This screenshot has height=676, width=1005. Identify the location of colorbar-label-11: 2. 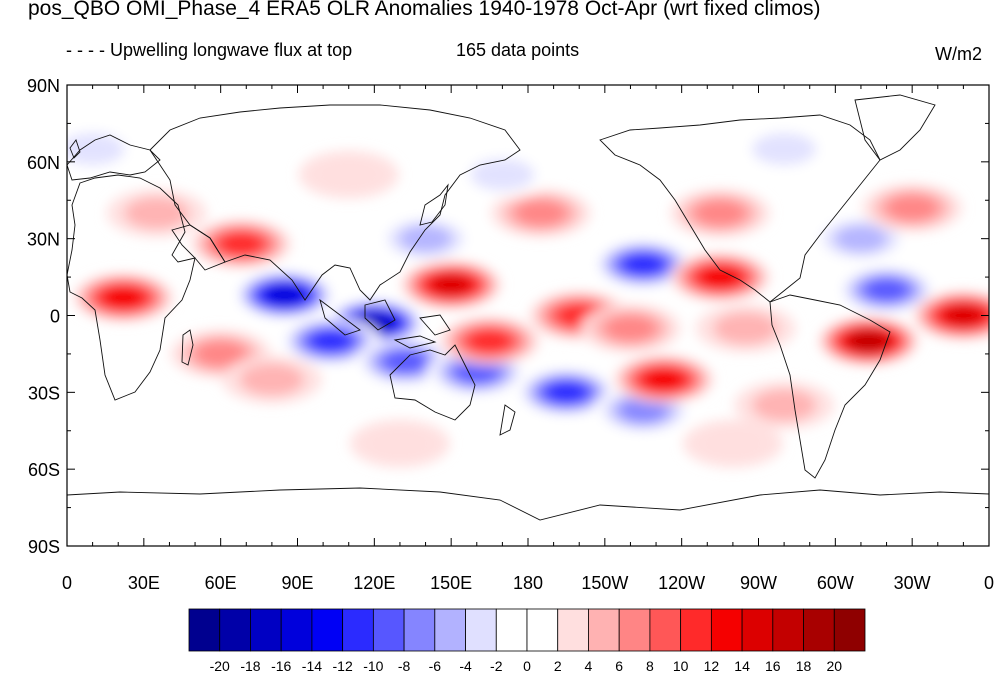
(558, 666).